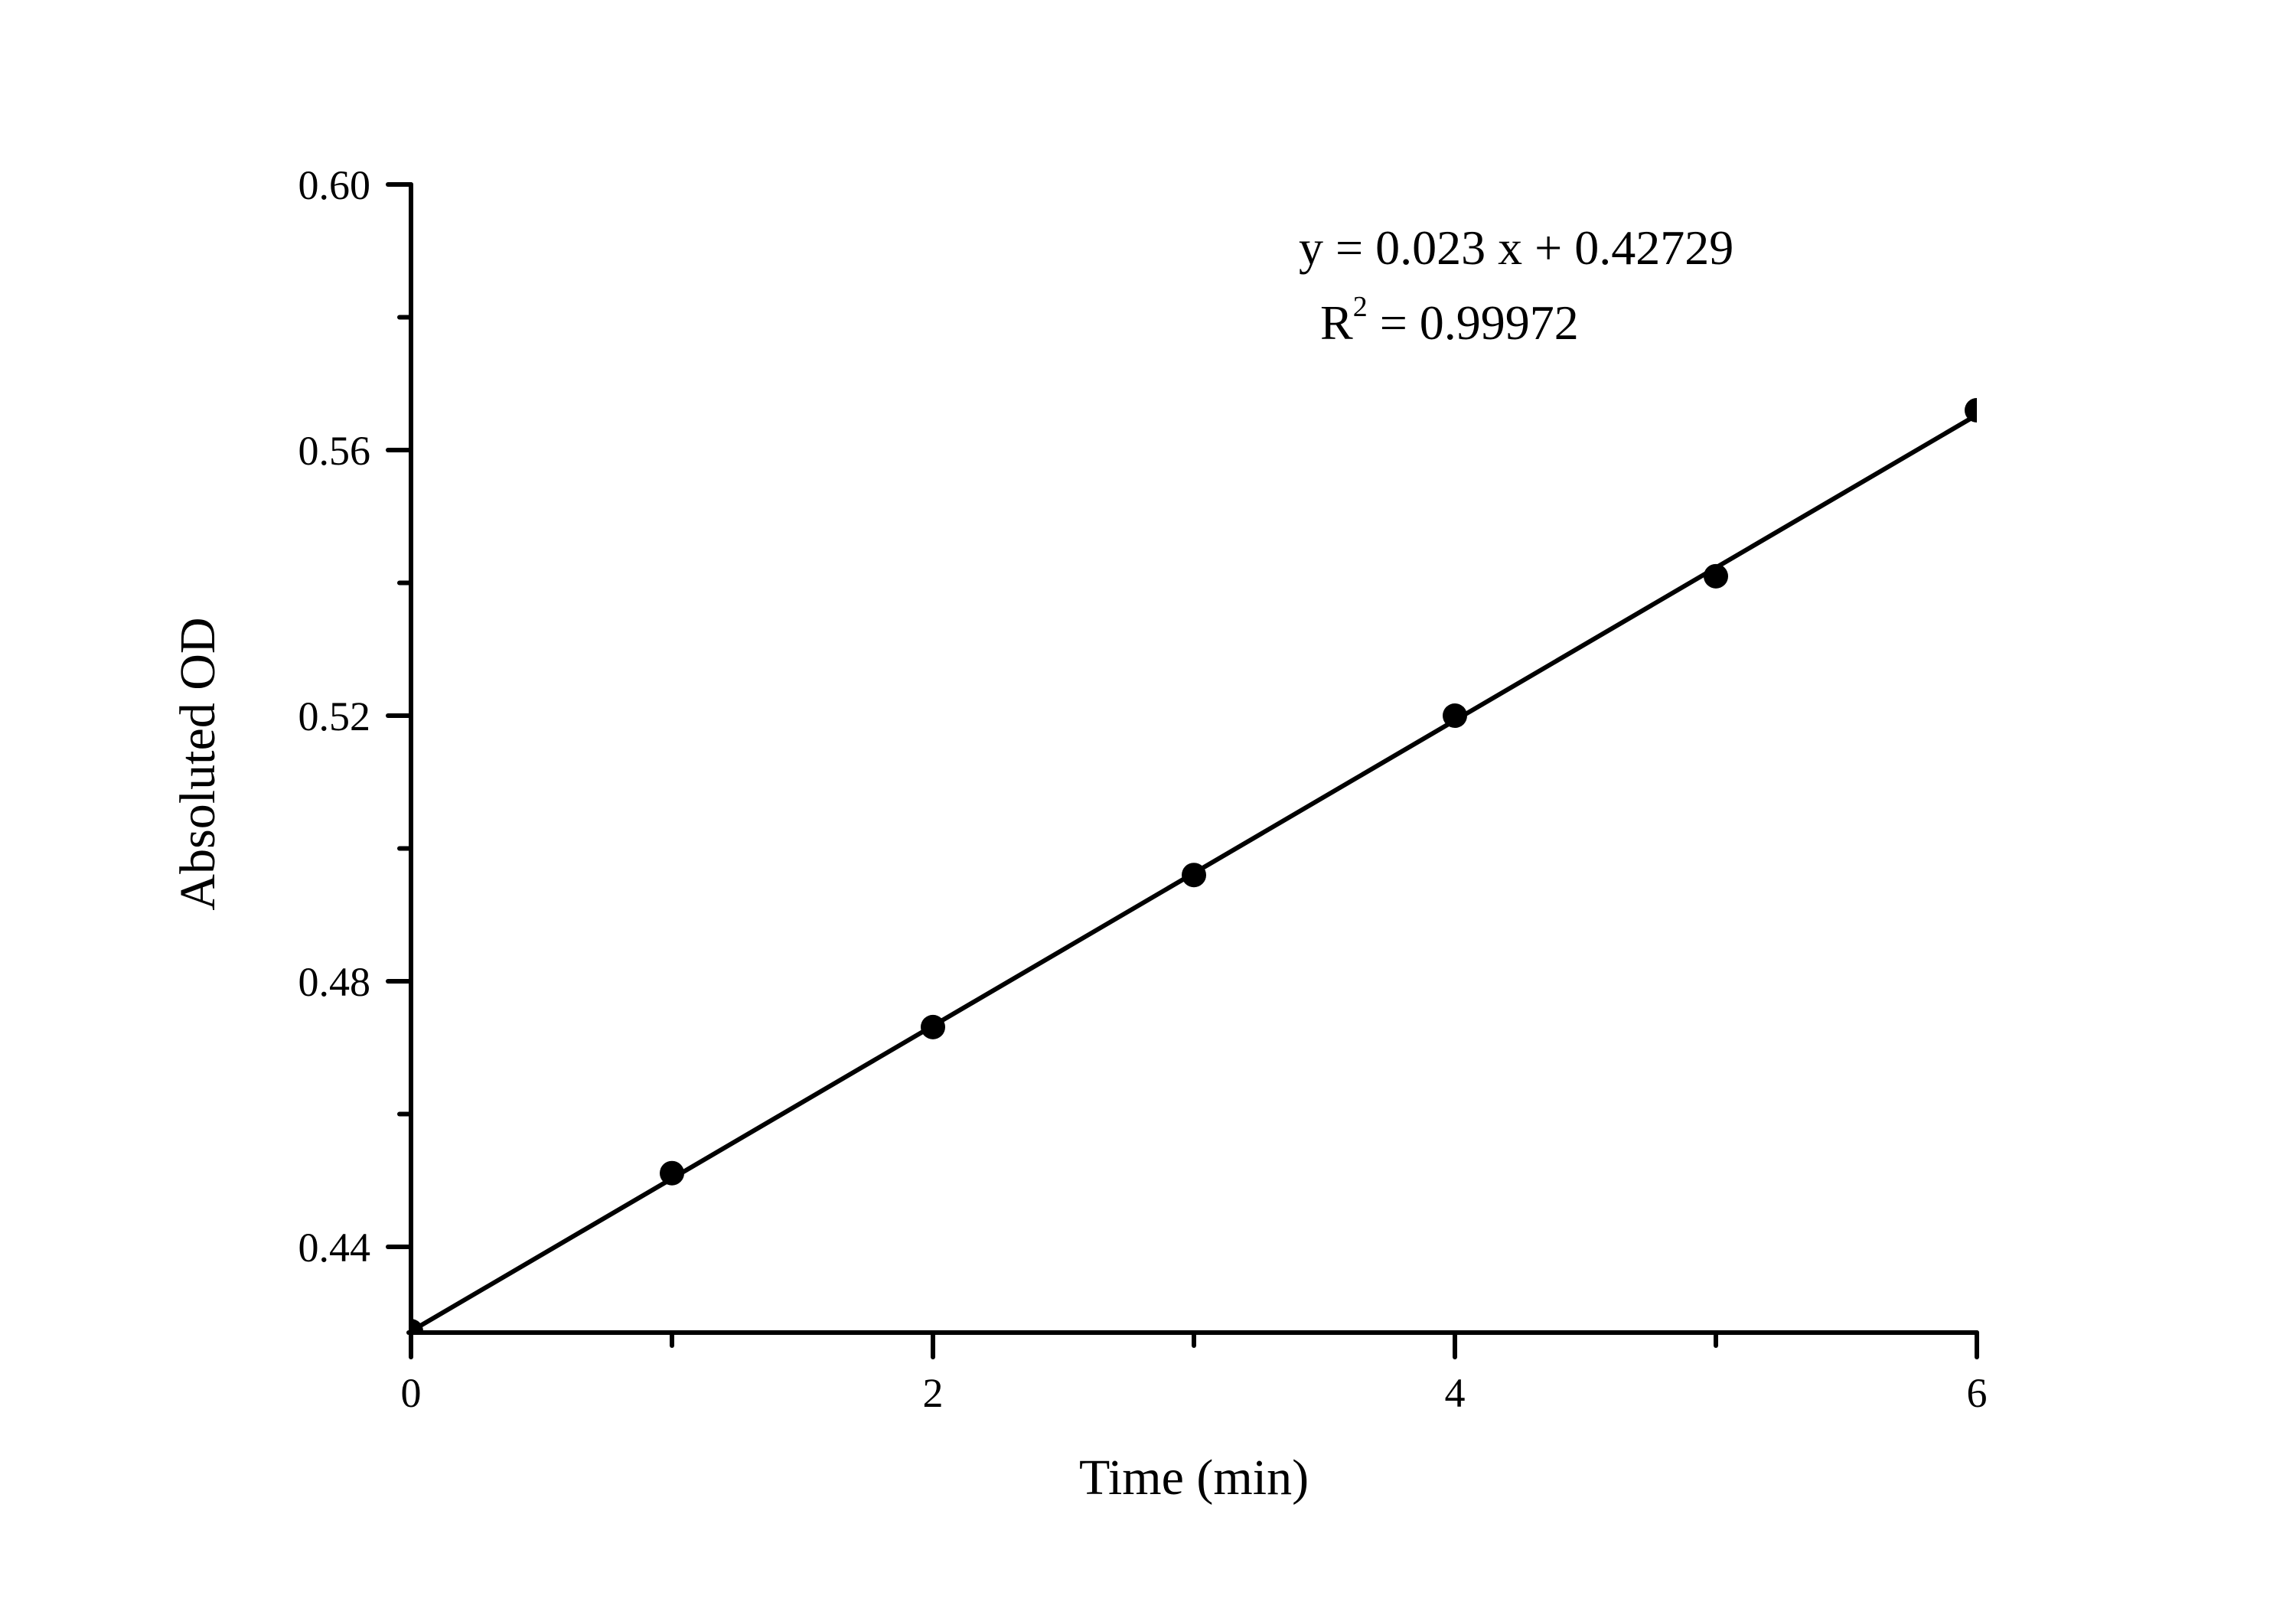 This screenshot has width=2296, height=1602. I want to click on r-squared: R2 = 0.99972, so click(1449, 320).